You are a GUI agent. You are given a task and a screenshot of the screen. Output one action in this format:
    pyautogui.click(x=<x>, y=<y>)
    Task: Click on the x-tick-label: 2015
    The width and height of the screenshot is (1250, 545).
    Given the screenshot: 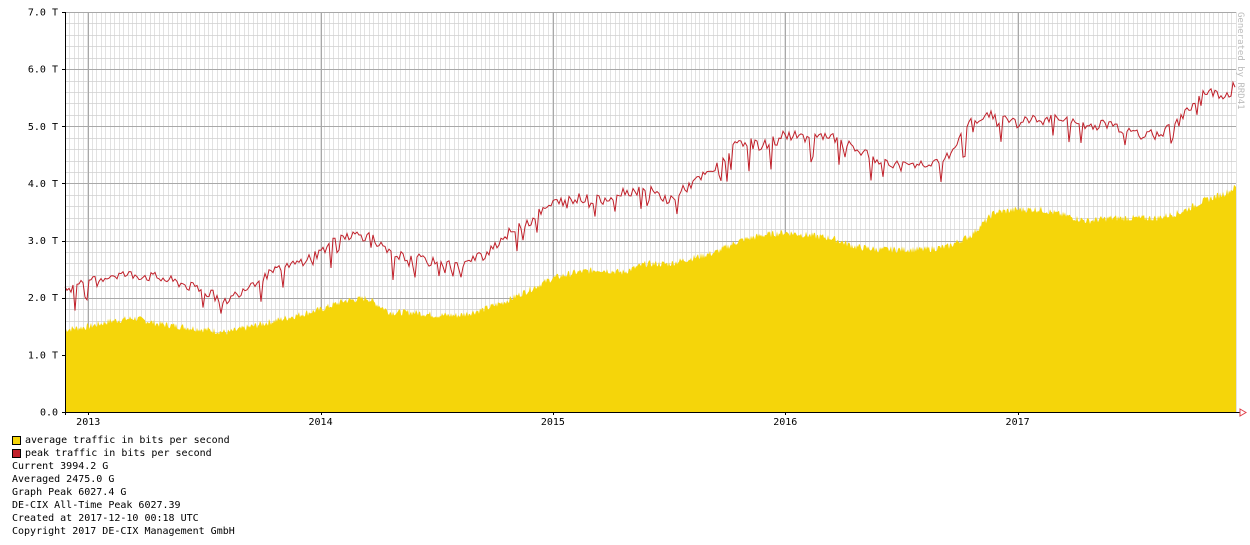 What is the action you would take?
    pyautogui.click(x=553, y=422)
    